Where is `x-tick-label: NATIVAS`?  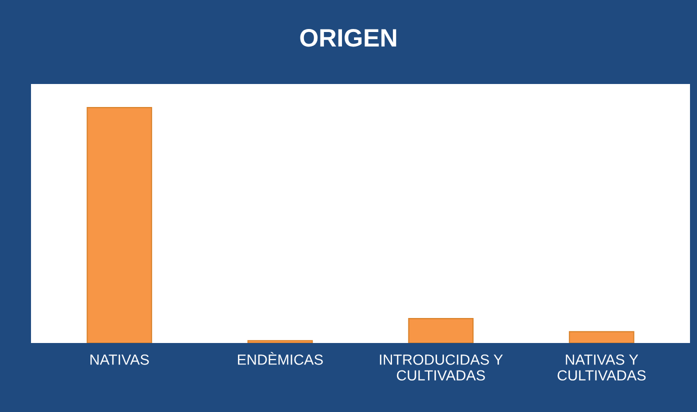 x-tick-label: NATIVAS is located at coordinates (119, 359).